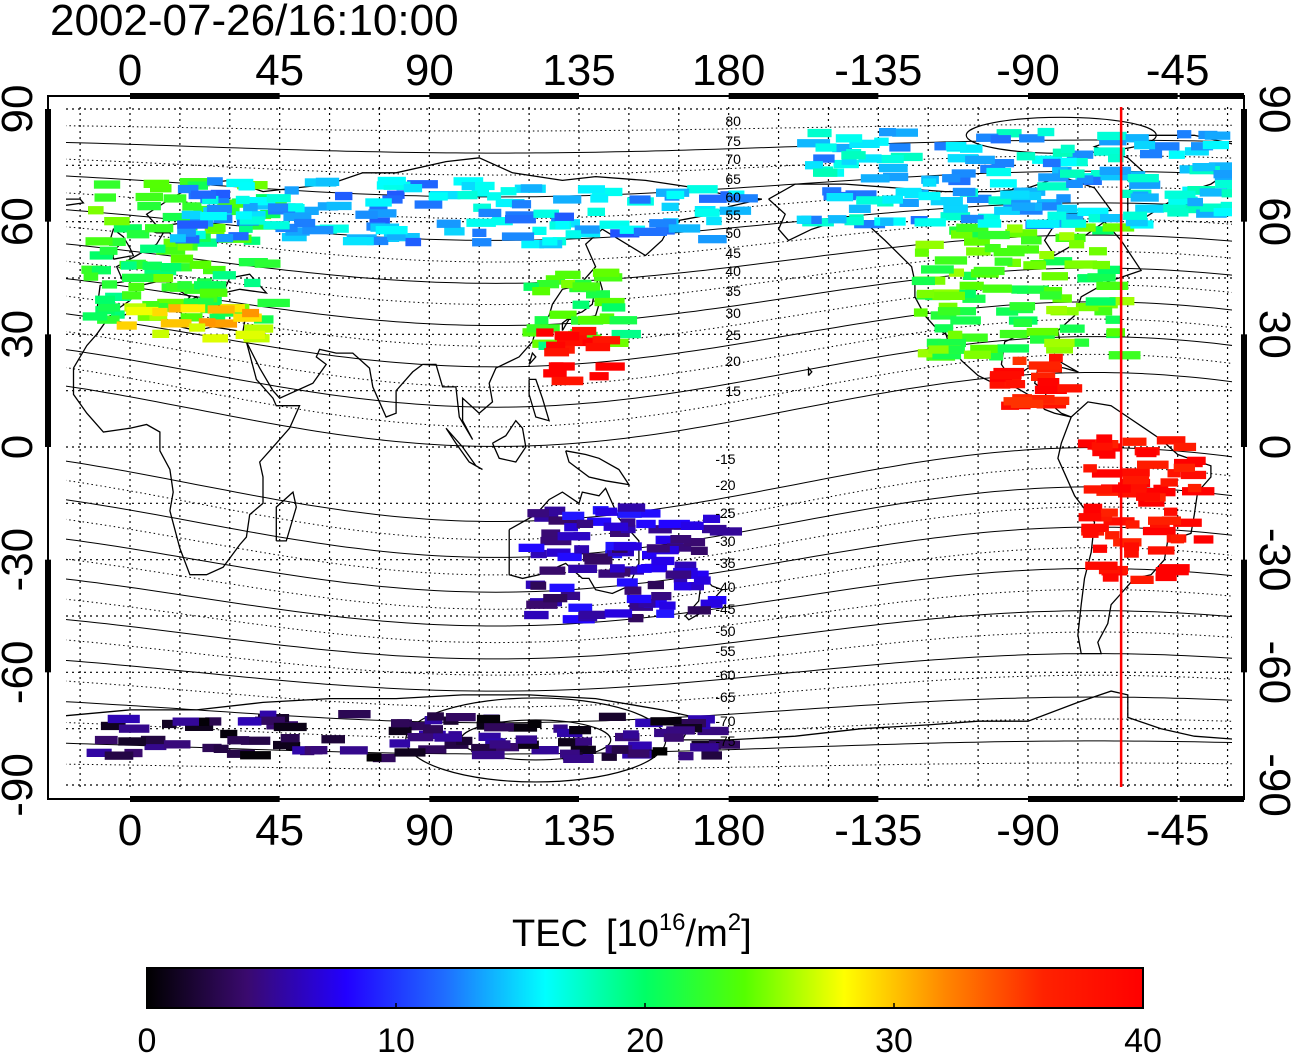 This screenshot has height=1062, width=1292. What do you see at coordinates (1271, 334) in the screenshot?
I see `right-tick-label: 30` at bounding box center [1271, 334].